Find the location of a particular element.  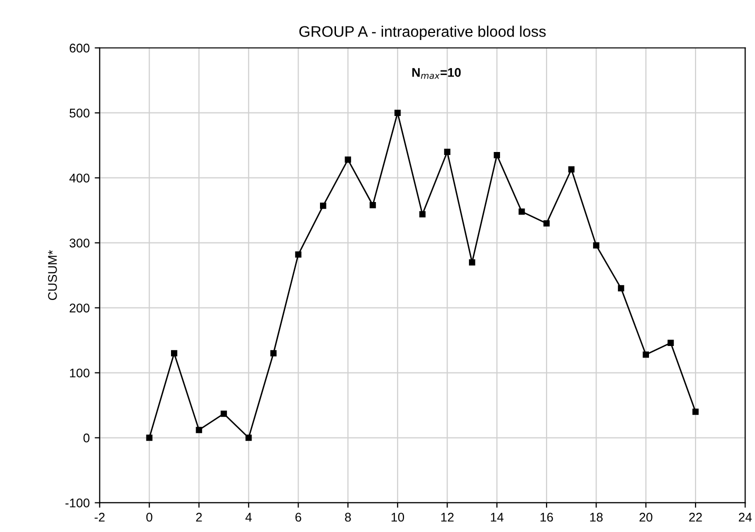

x-tick-label: 24 is located at coordinates (745, 517).